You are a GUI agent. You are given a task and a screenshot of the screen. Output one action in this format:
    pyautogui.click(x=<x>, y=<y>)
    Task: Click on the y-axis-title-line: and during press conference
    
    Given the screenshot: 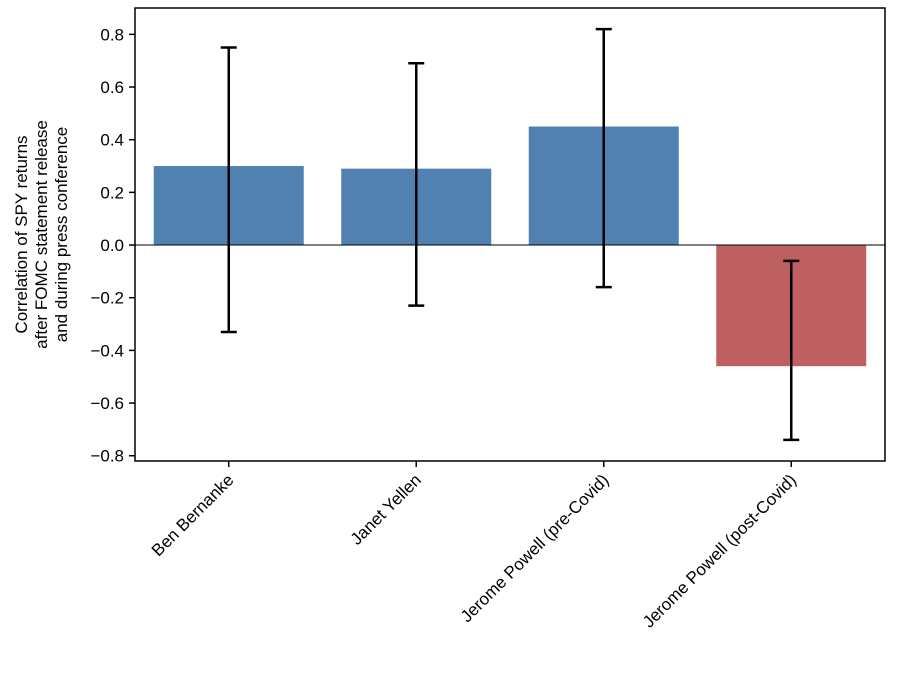 What is the action you would take?
    pyautogui.click(x=61, y=234)
    